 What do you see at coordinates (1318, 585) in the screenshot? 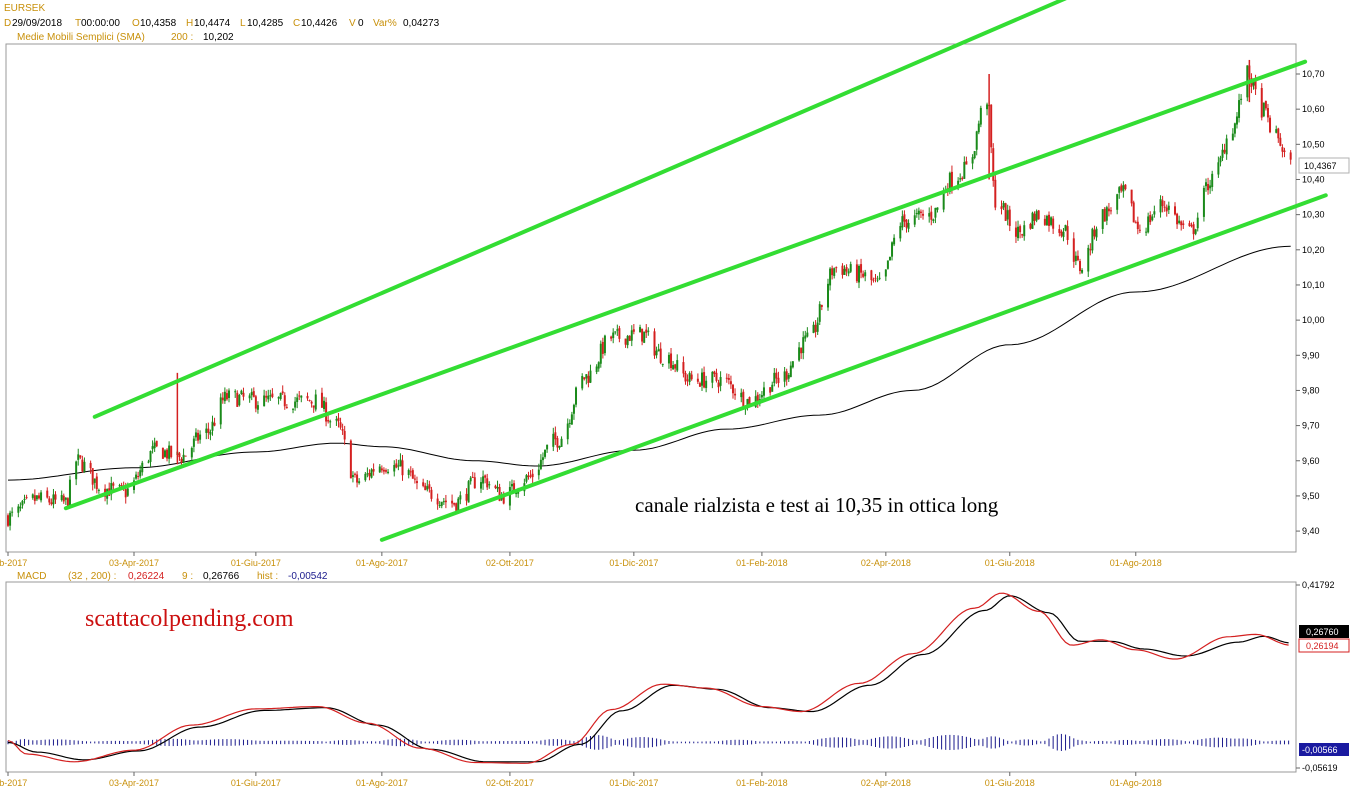
I see `macd-ytick-label: 0,41792` at bounding box center [1318, 585].